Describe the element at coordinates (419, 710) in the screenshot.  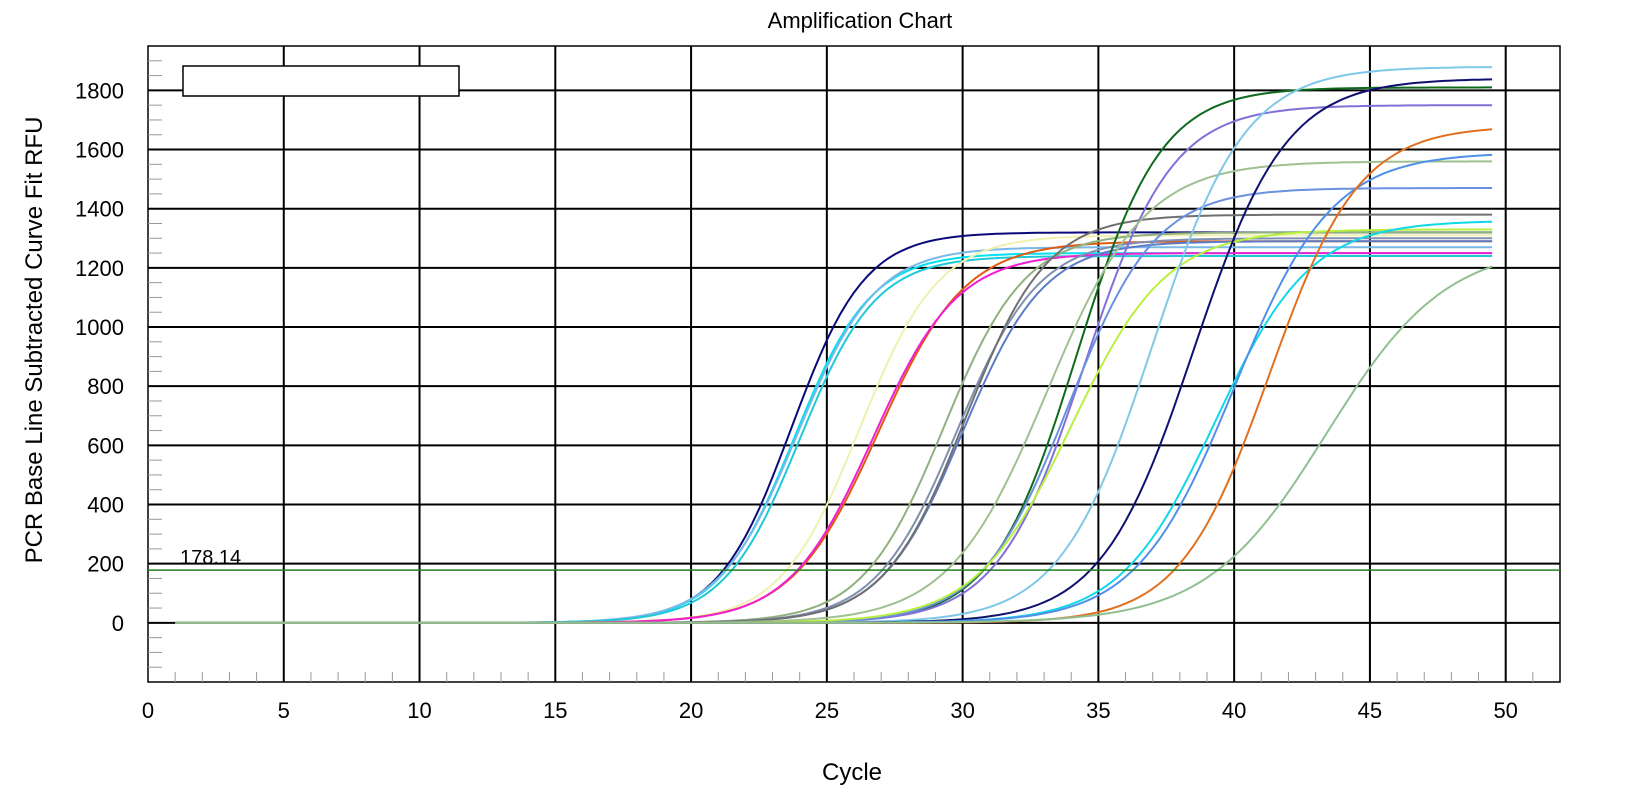
I see `x-tick-label: 10` at that location.